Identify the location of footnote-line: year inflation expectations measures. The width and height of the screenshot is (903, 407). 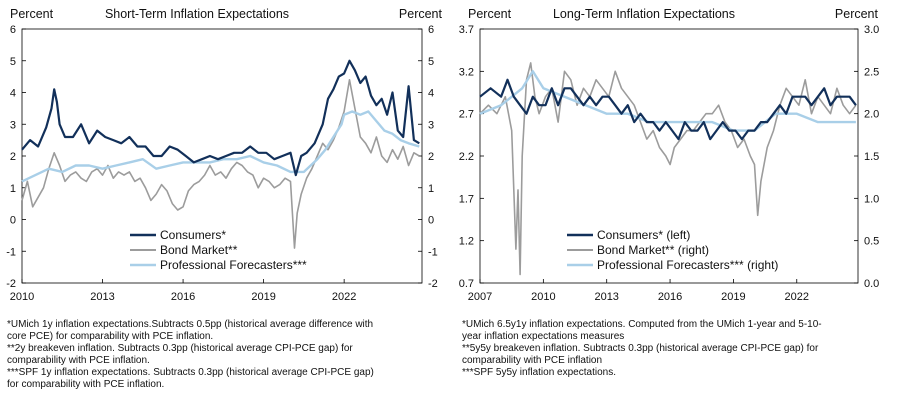
(543, 336).